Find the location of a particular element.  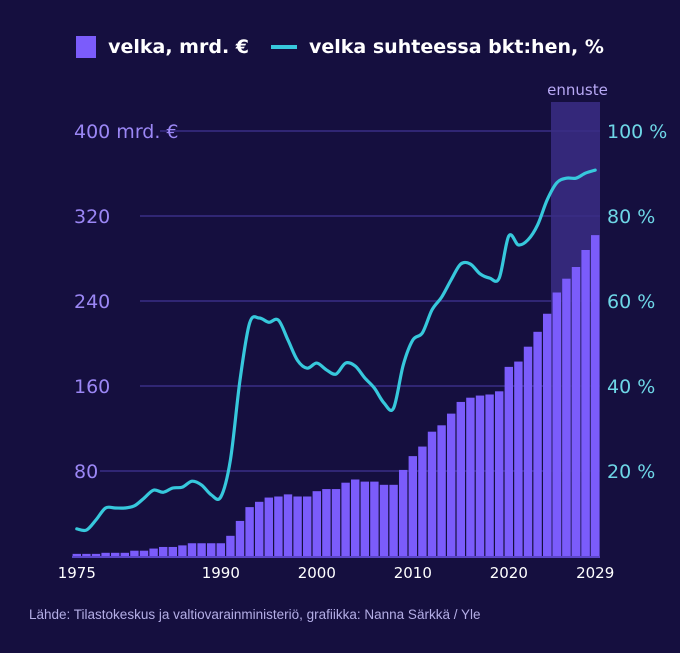

right-axis-tick-label: 60 % is located at coordinates (631, 302).